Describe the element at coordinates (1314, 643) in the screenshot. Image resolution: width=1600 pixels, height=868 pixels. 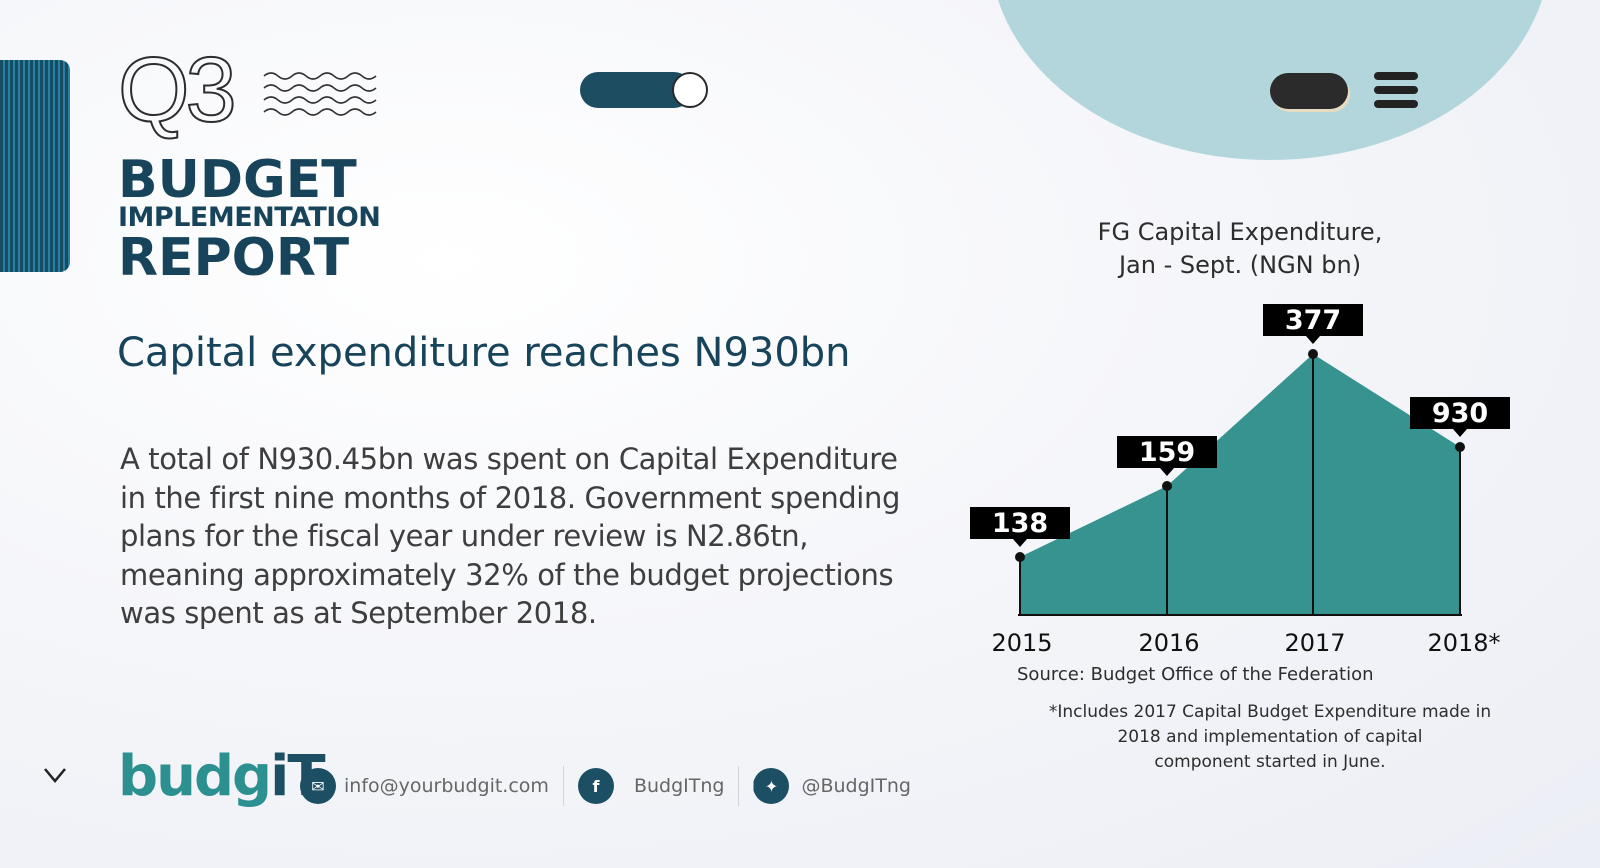
I see `x-tick-label: 2017` at that location.